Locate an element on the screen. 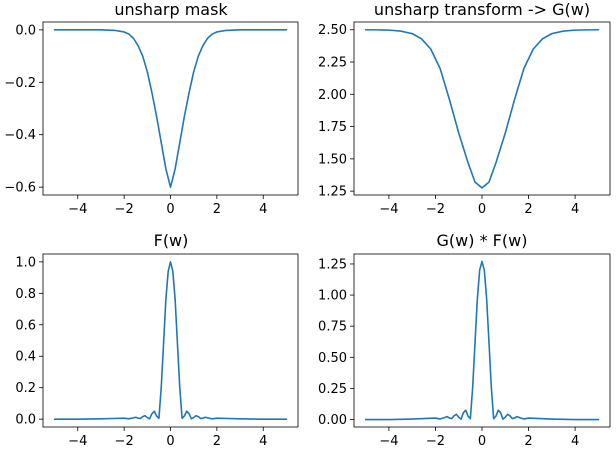 This screenshot has height=453, width=616. subplot-title: G(w) * F(w) is located at coordinates (482, 240).